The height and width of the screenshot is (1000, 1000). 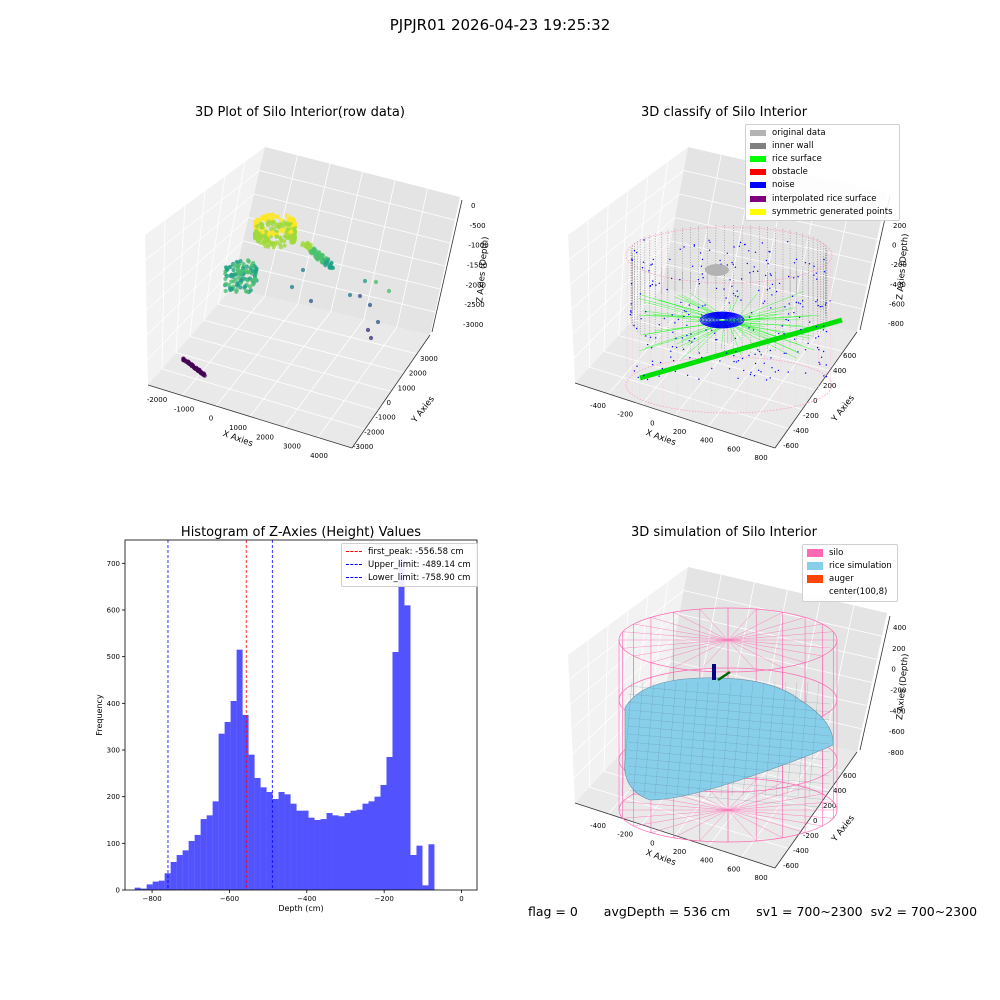 What do you see at coordinates (598, 826) in the screenshot?
I see `x-tick-label: -400` at bounding box center [598, 826].